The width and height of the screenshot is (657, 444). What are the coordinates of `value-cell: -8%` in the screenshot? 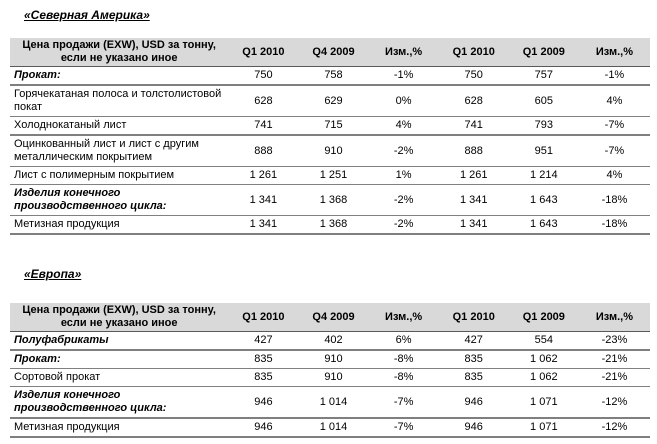 It's located at (403, 359).